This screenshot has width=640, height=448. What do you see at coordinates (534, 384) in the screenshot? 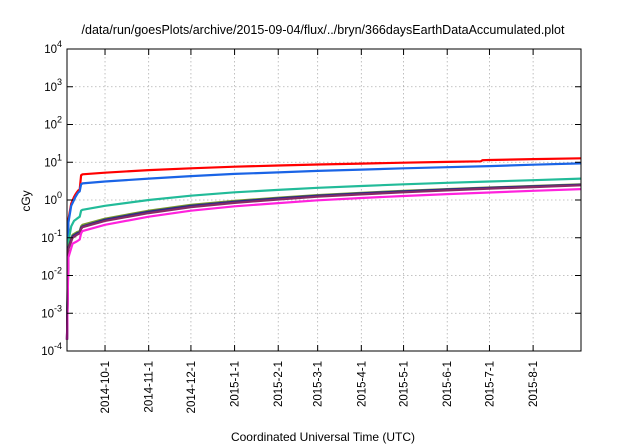
I see `x-tick-label: 2015-8-1` at bounding box center [534, 384].